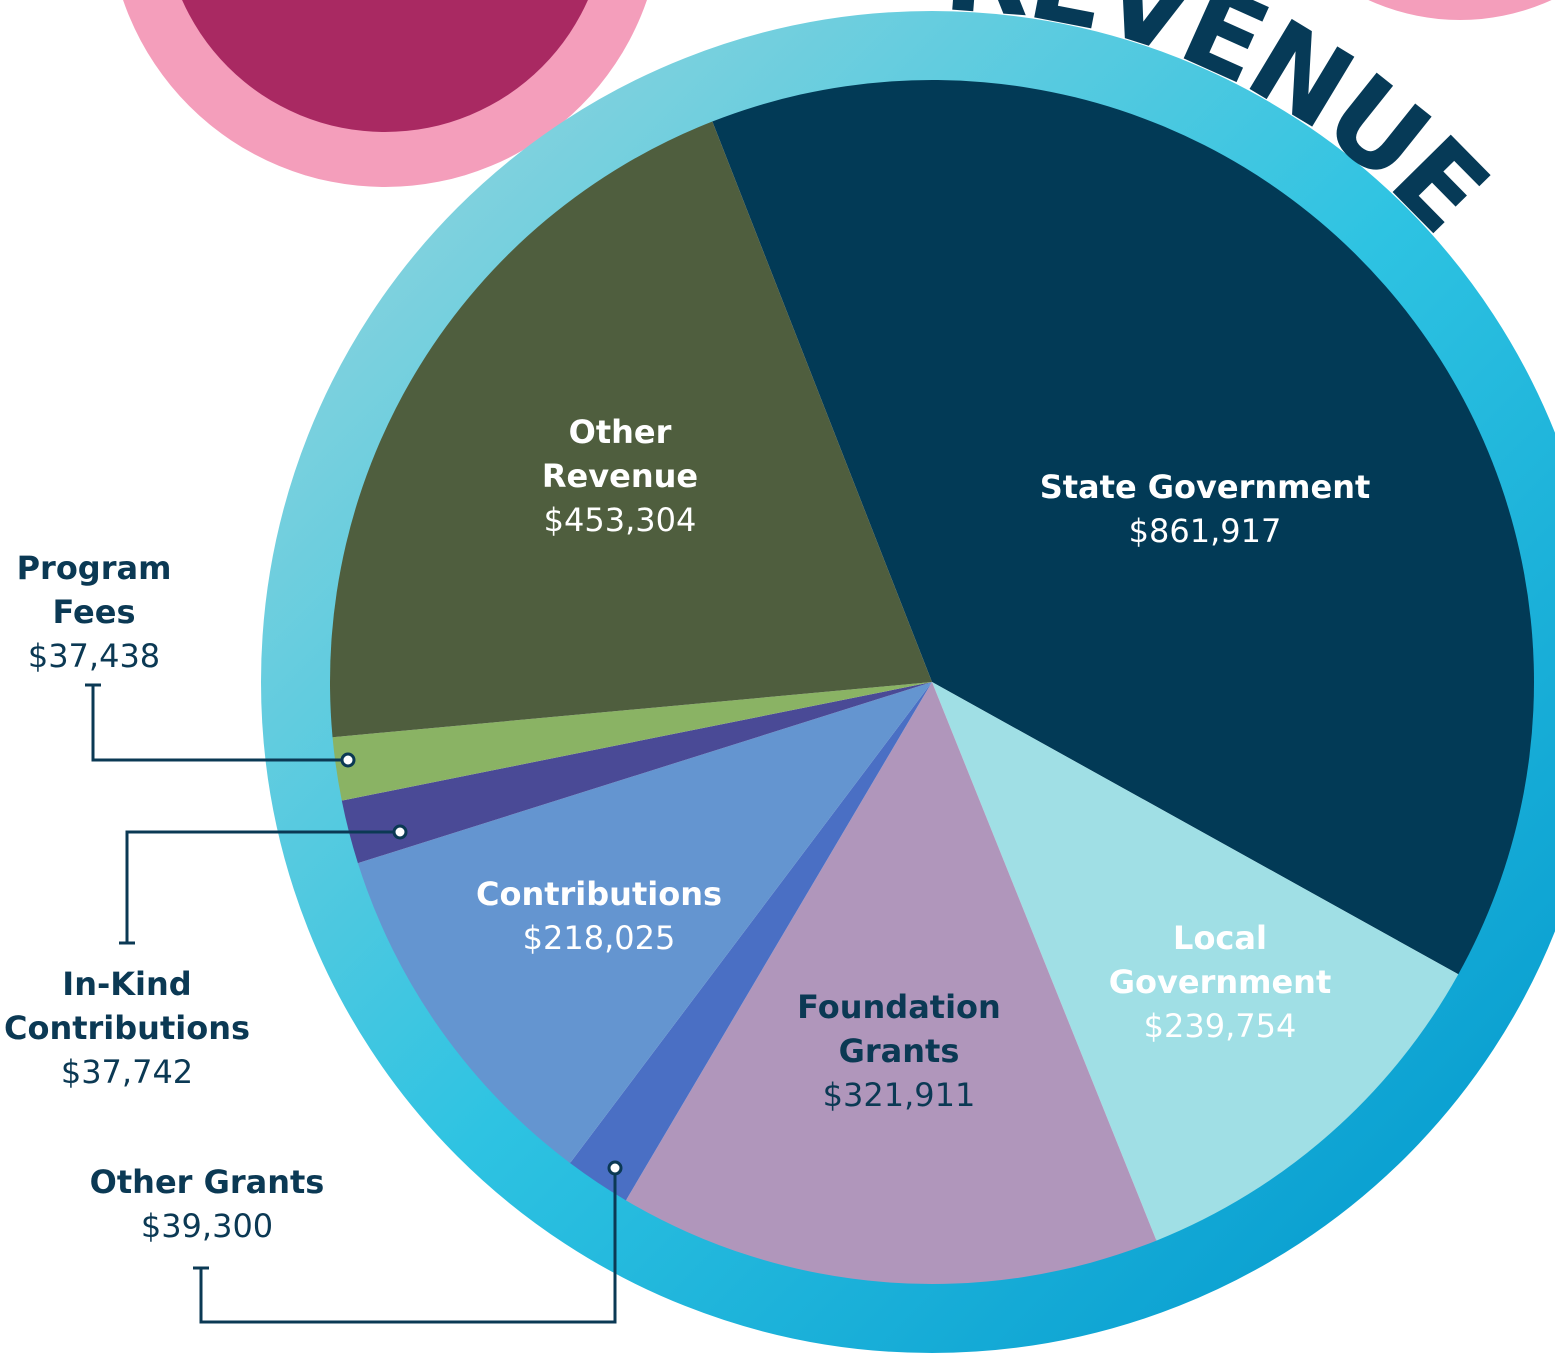 The height and width of the screenshot is (1355, 1555). What do you see at coordinates (899, 1095) in the screenshot?
I see `slice-value: $321,911` at bounding box center [899, 1095].